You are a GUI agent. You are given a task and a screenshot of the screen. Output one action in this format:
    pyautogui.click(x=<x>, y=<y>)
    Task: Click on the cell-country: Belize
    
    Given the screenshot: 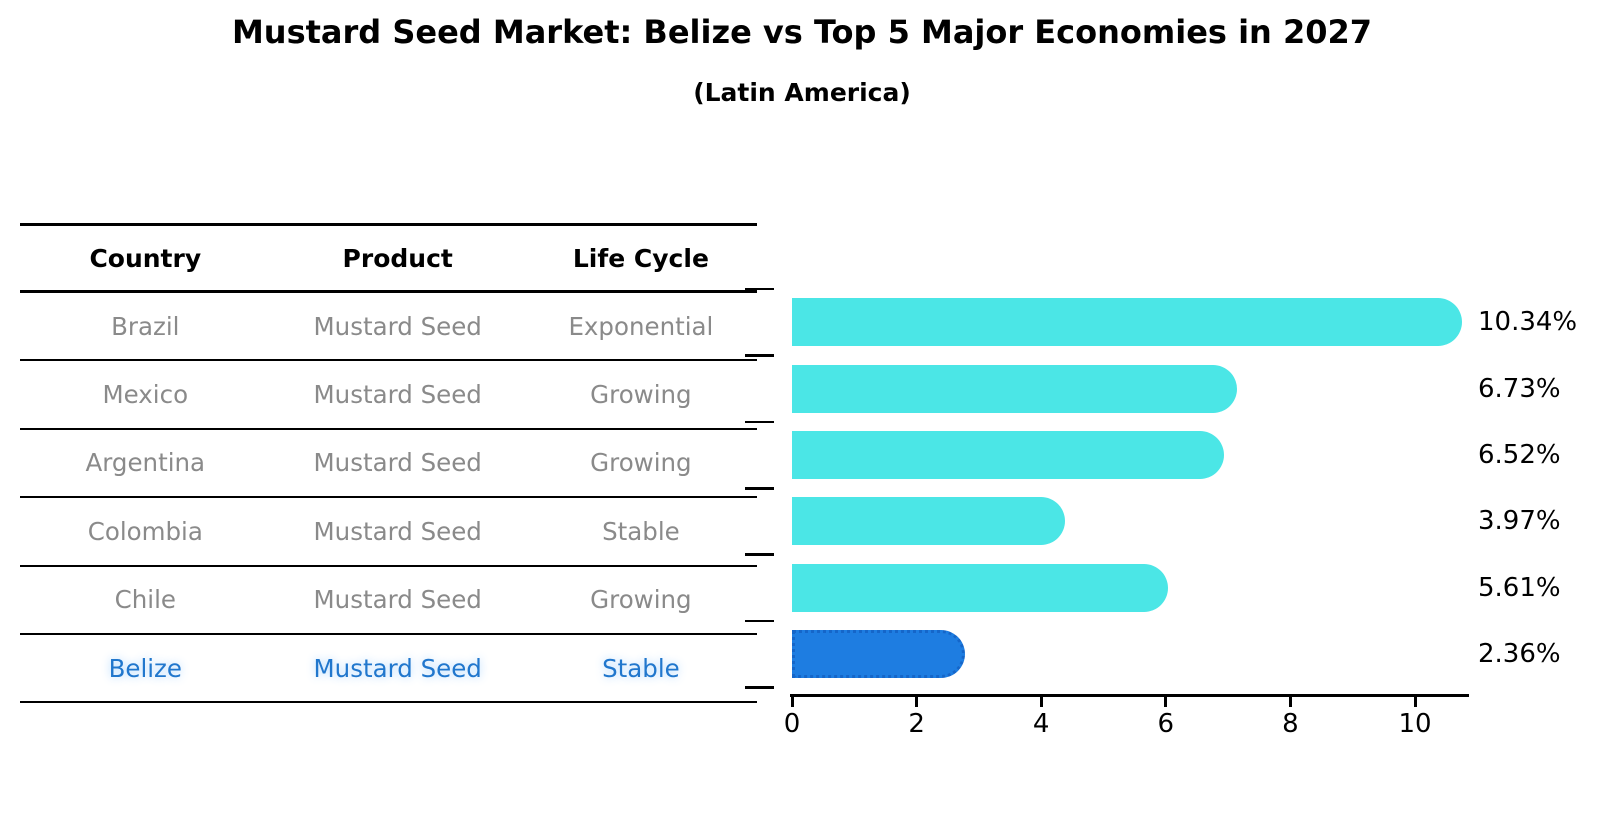 What is the action you would take?
    pyautogui.click(x=145, y=668)
    